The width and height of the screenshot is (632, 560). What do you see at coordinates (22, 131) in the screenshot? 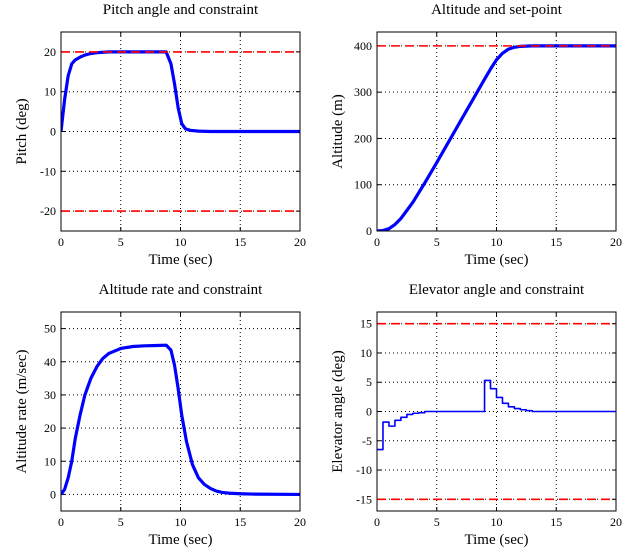
I see `y-axis-label: Pitch (deg)` at bounding box center [22, 131].